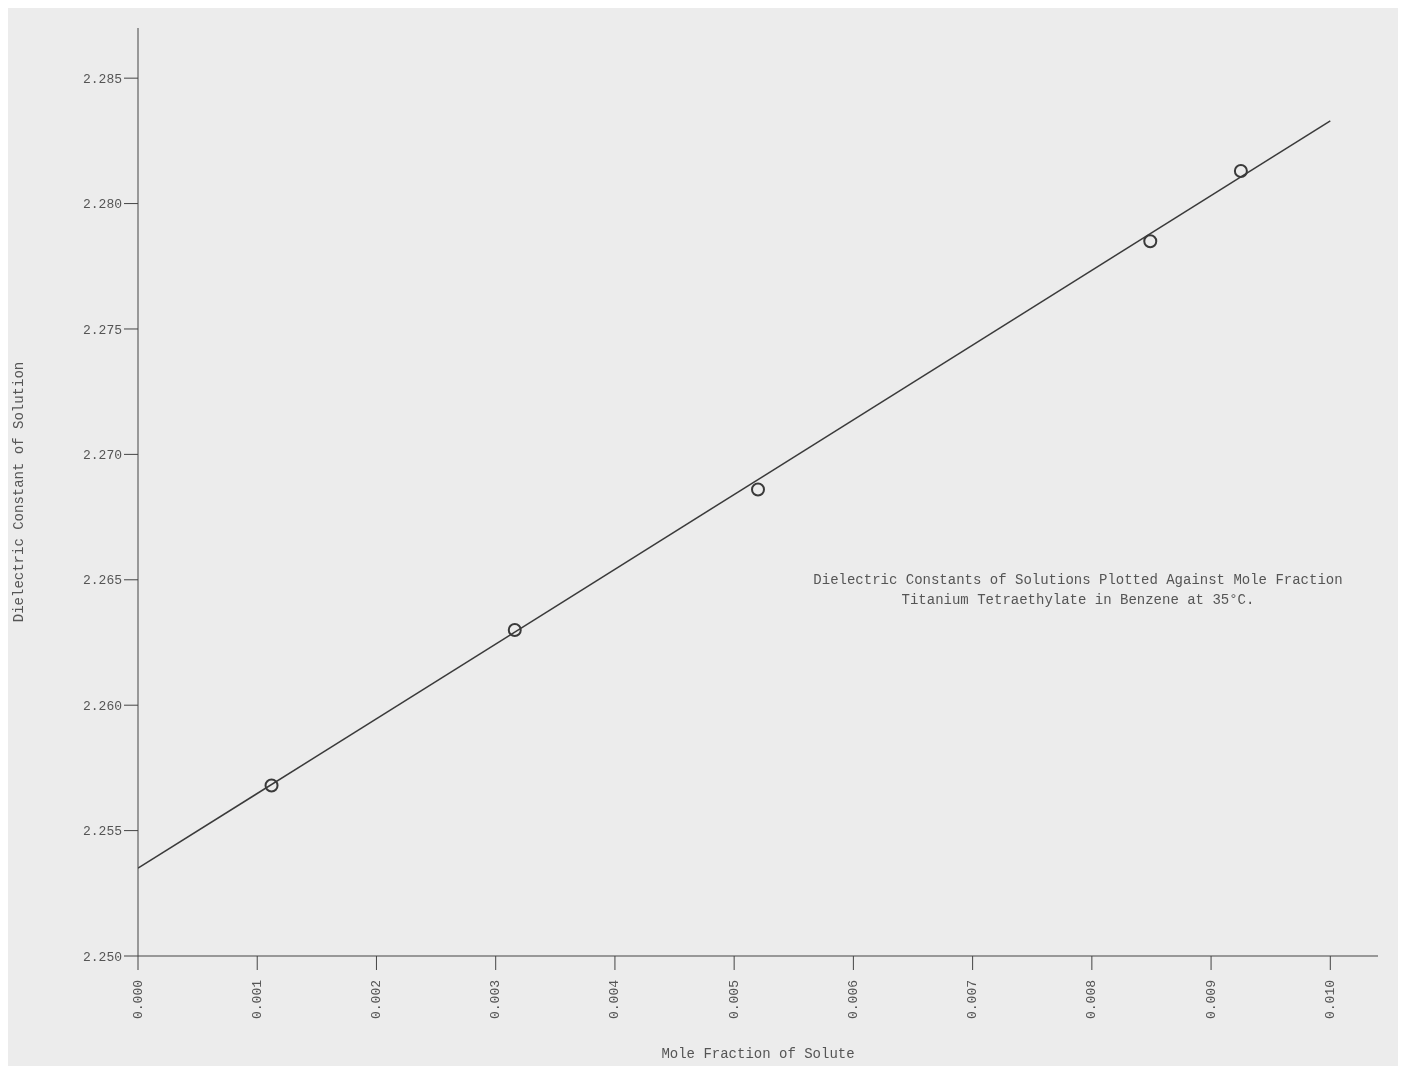  Describe the element at coordinates (102, 706) in the screenshot. I see `y-tick-label: 2.260` at that location.